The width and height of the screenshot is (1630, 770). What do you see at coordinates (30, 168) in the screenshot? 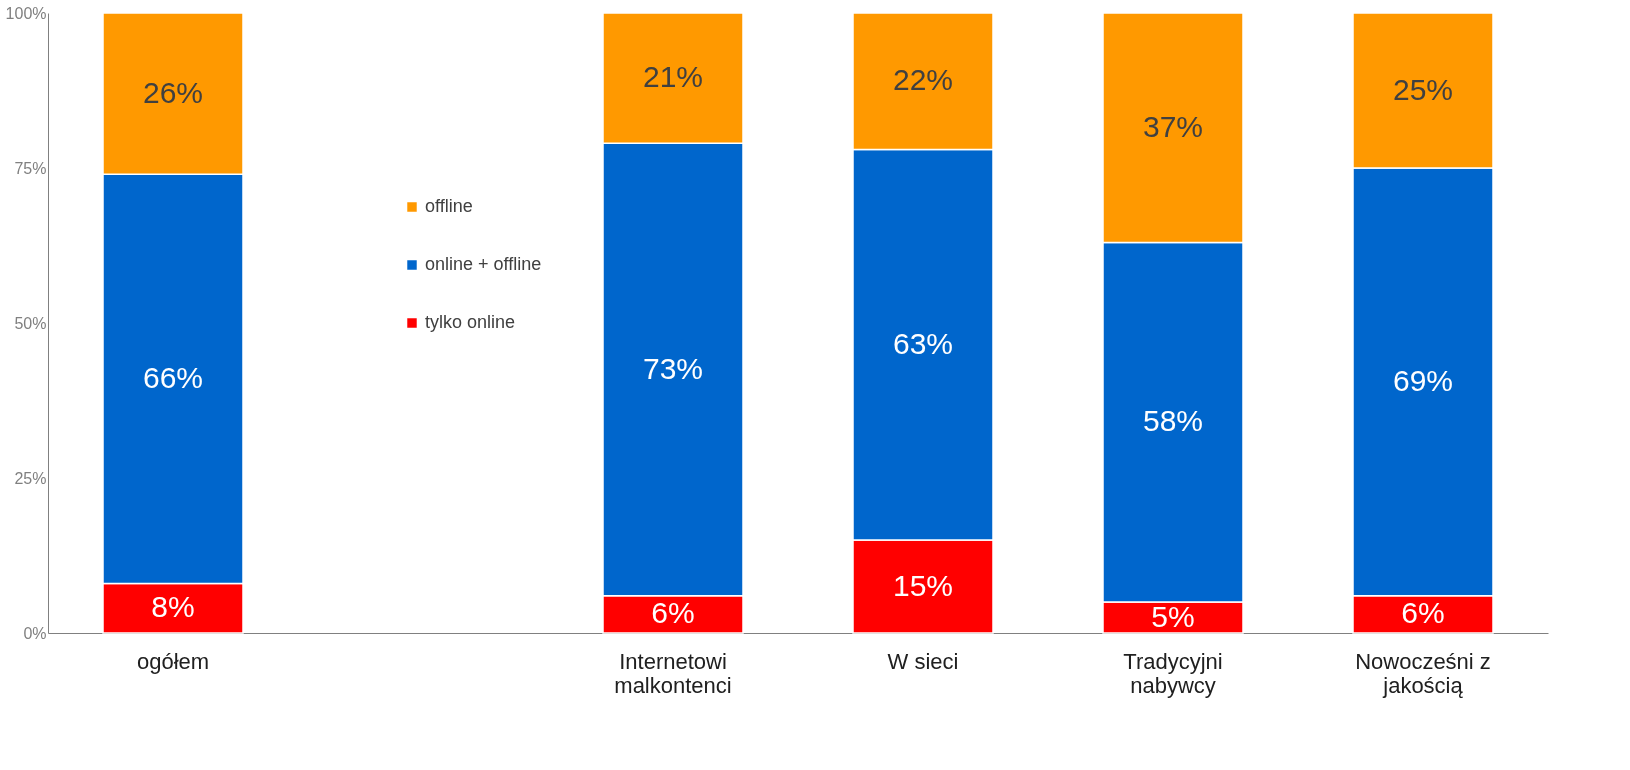
I see `y-tick-label: 75%` at bounding box center [30, 168].